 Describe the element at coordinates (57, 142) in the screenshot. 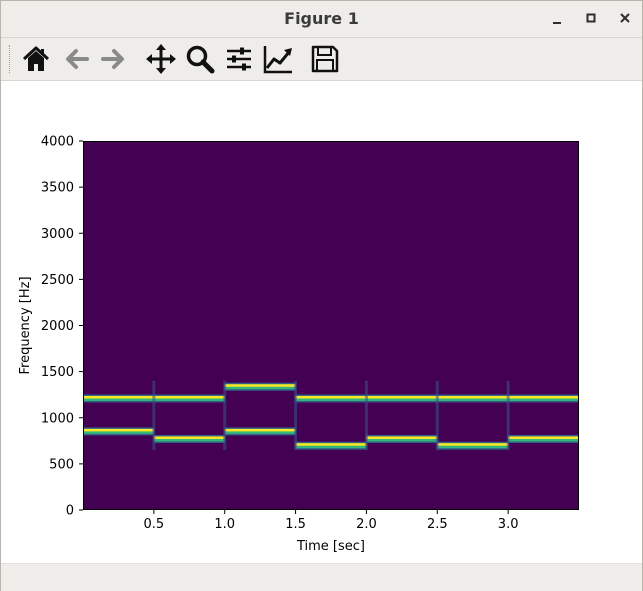

I see `y-tick-label: 4000` at that location.